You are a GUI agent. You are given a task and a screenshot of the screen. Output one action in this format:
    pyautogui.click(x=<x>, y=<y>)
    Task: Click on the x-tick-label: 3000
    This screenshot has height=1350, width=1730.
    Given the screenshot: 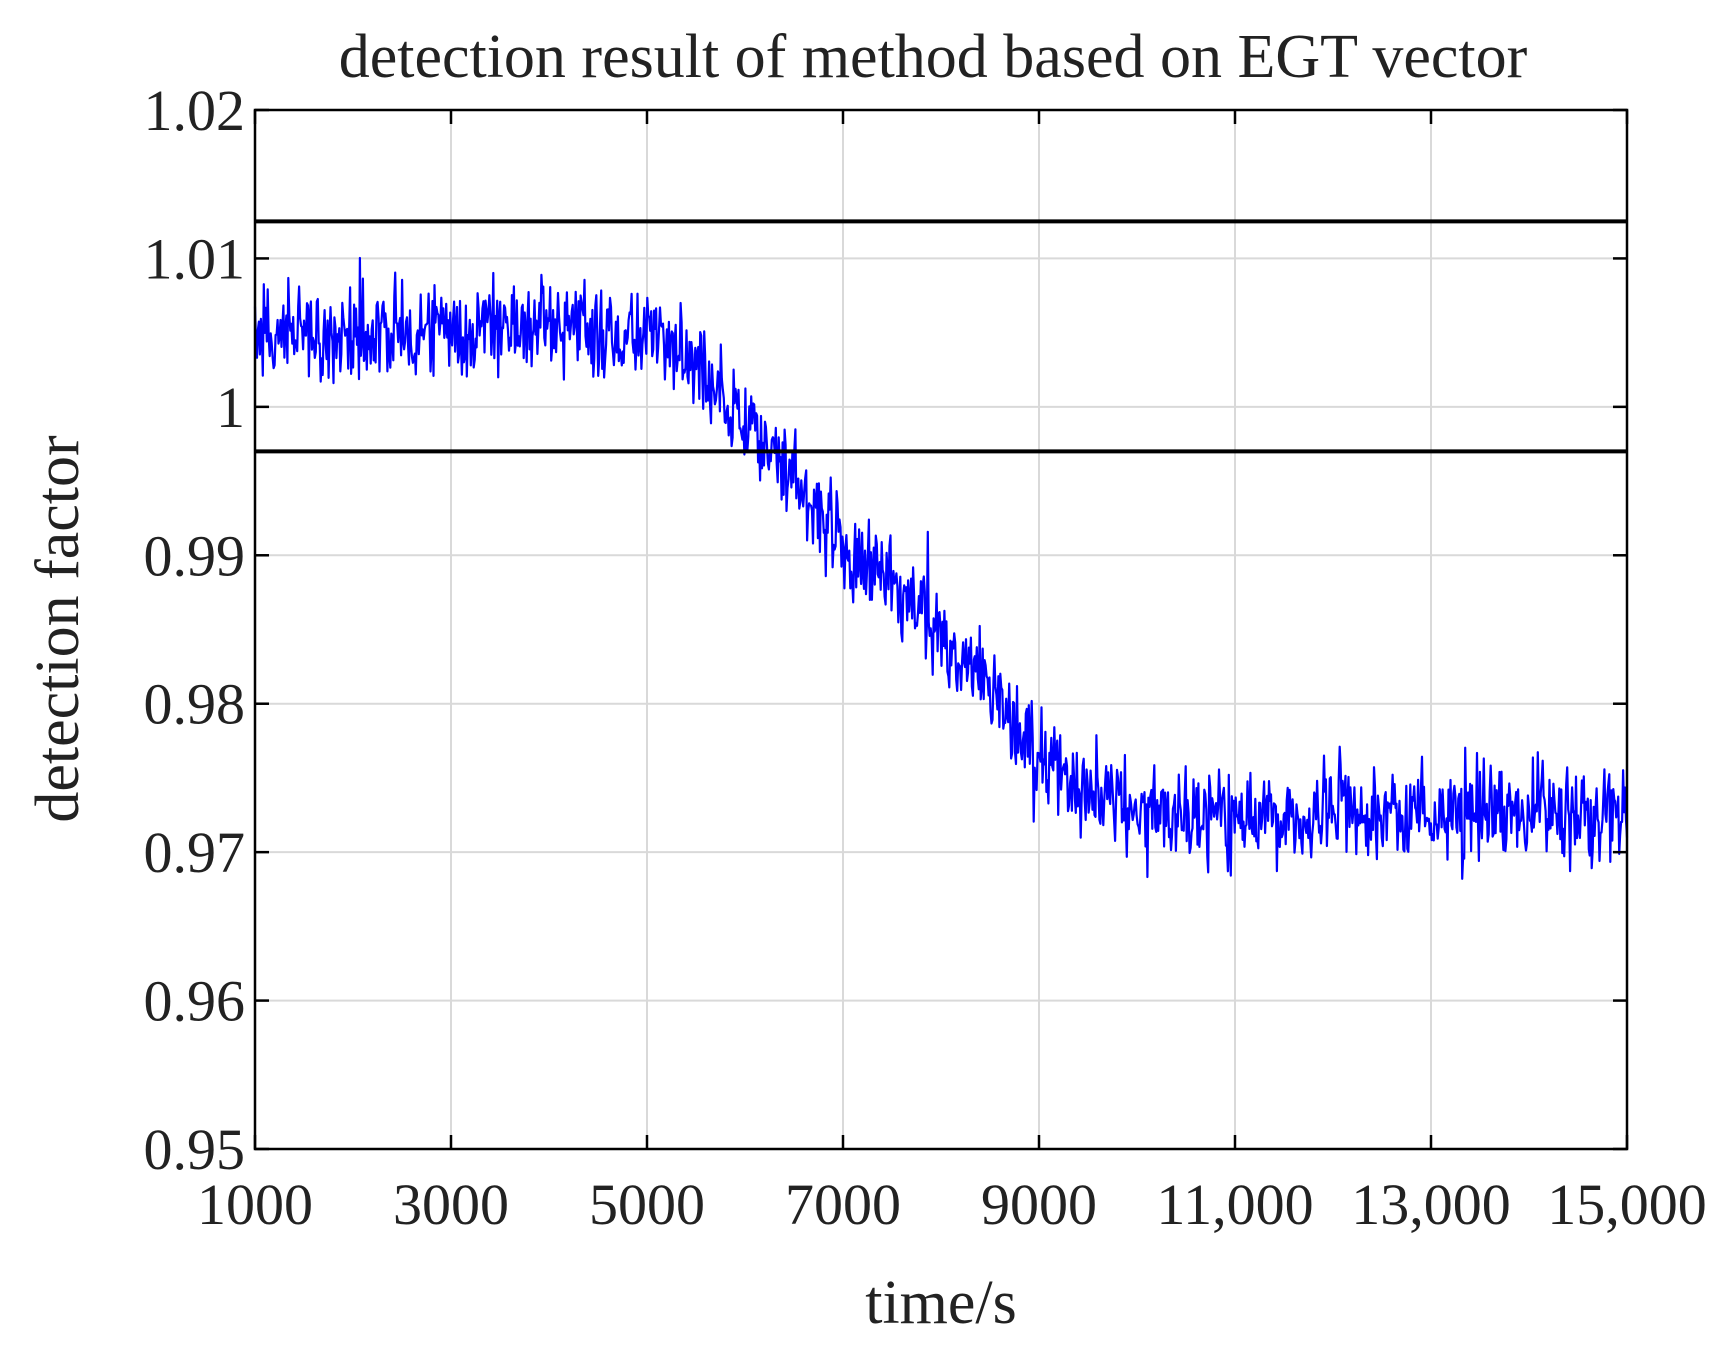 What is the action you would take?
    pyautogui.click(x=451, y=1204)
    